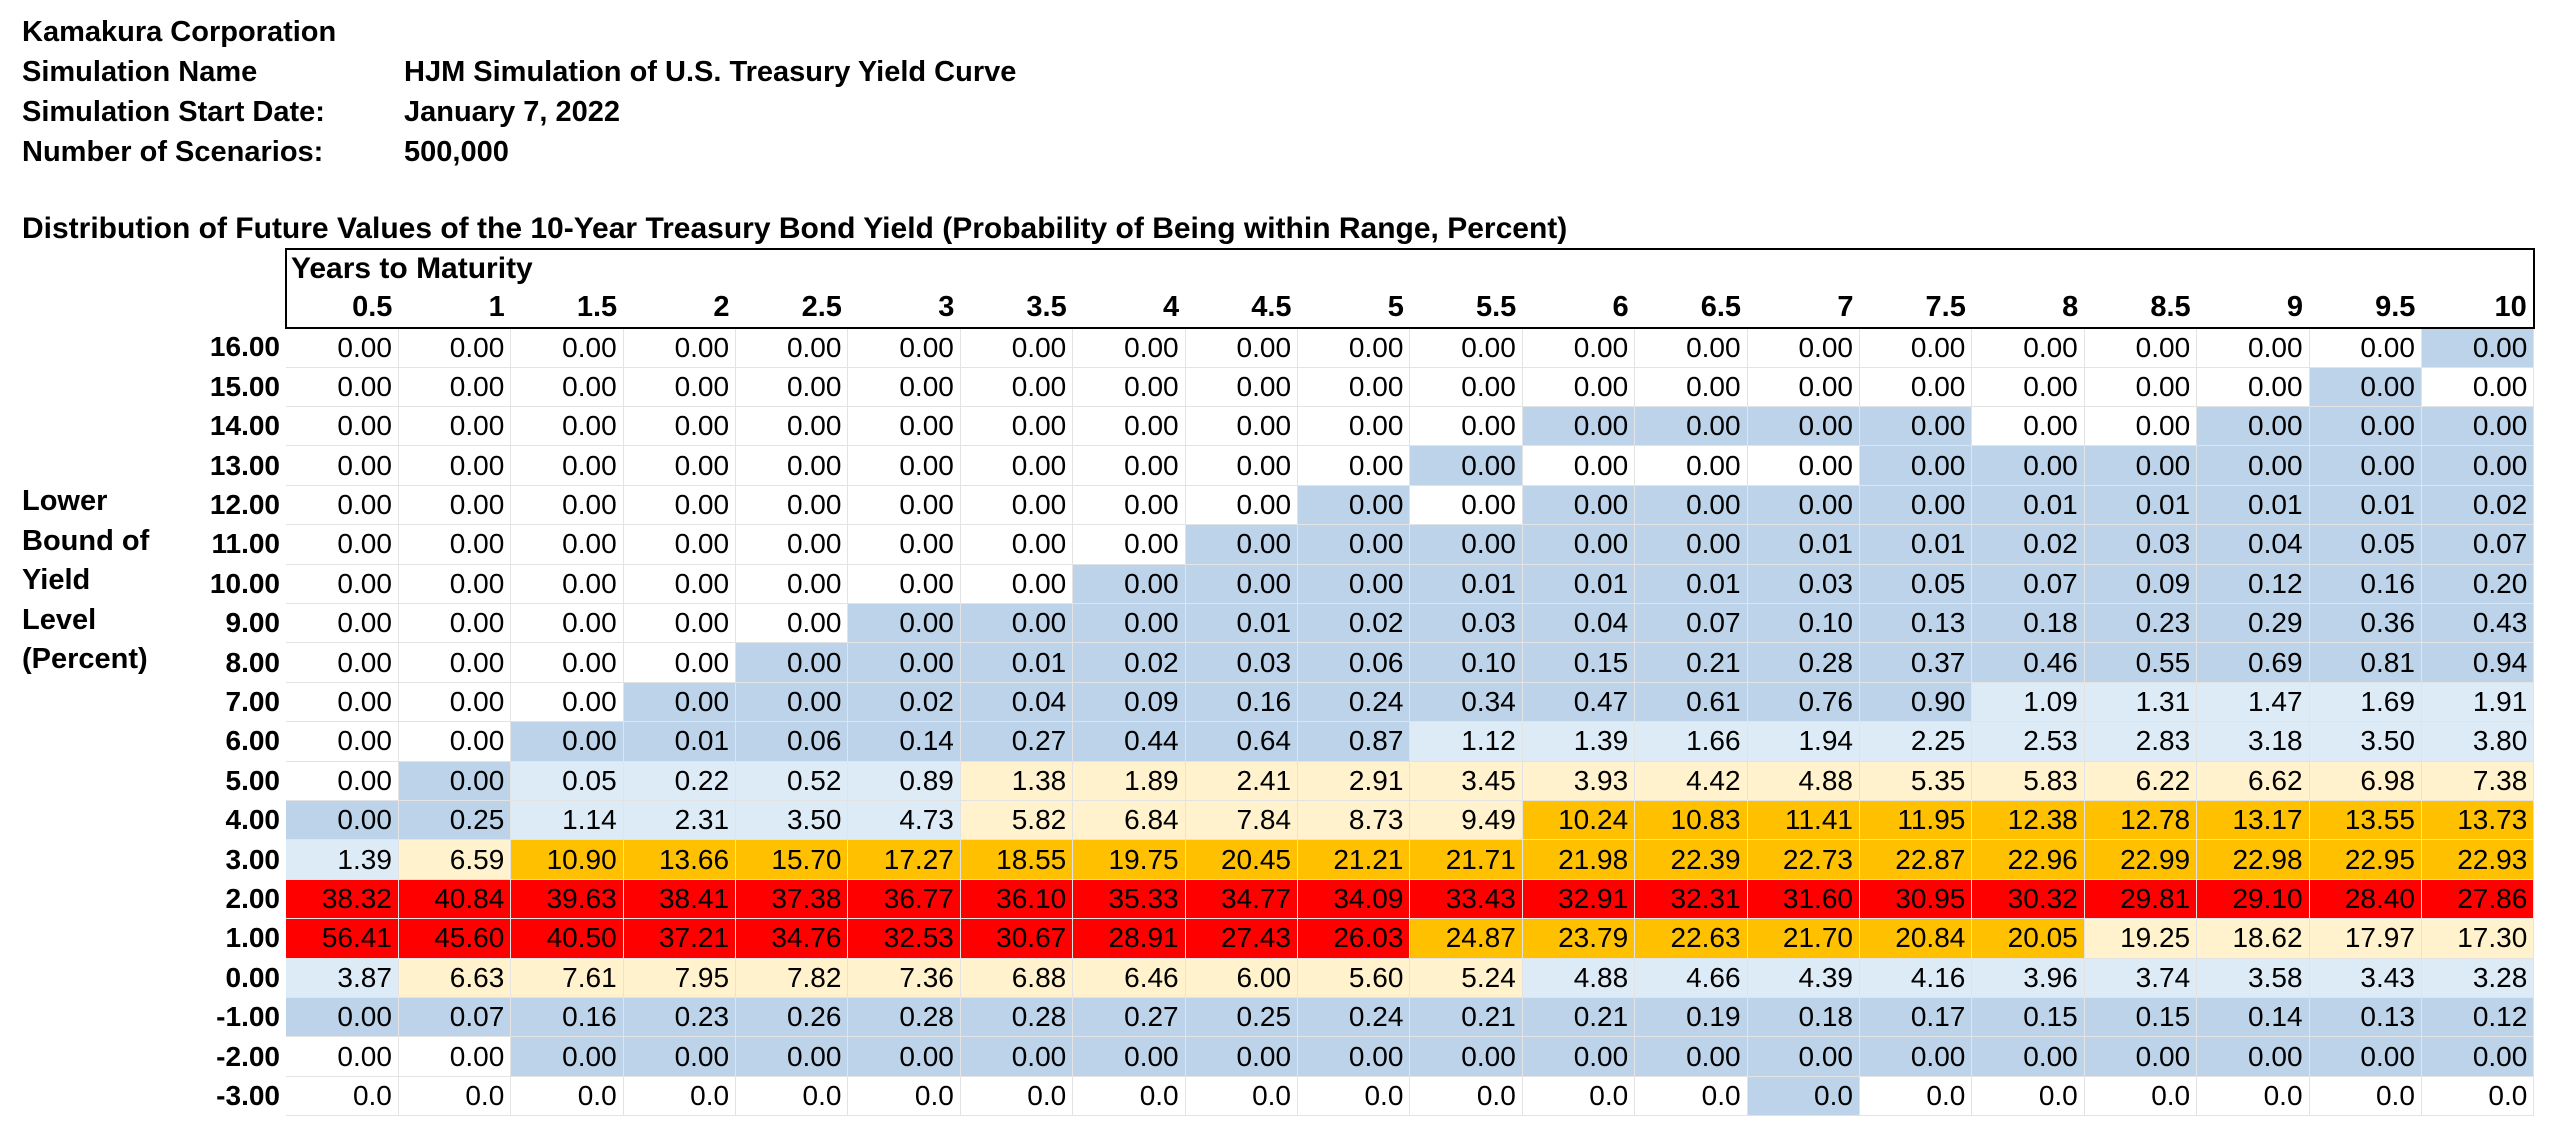 This screenshot has height=1126, width=2560. I want to click on probability-cell: 20.05, so click(2028, 938).